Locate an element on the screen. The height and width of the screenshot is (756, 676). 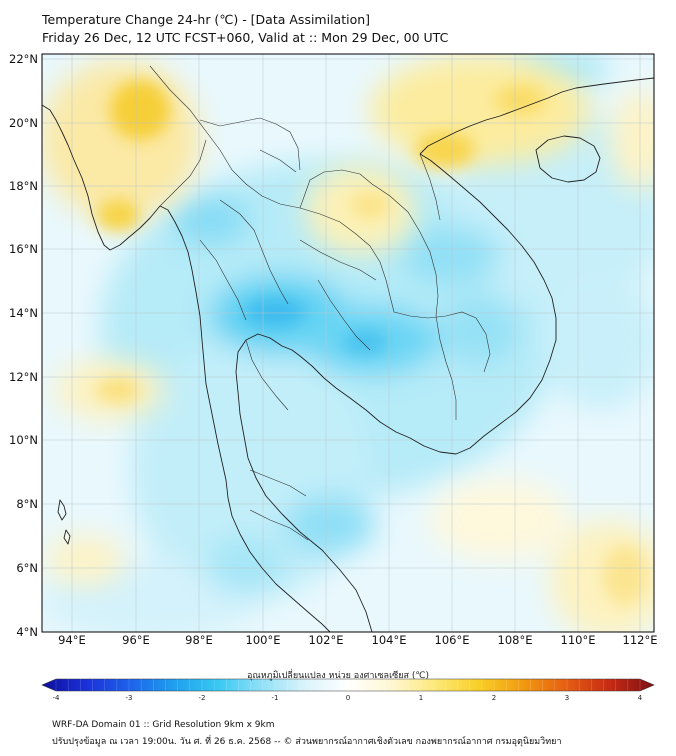
colorbar-tick-label: 3 is located at coordinates (567, 698).